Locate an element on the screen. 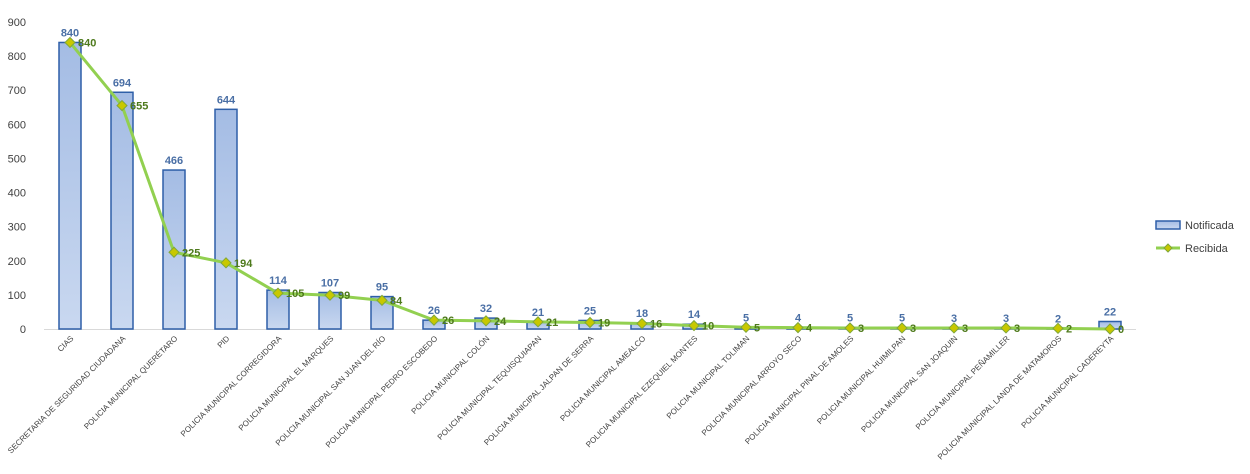 The width and height of the screenshot is (1250, 474). bar-data-label: 21 is located at coordinates (538, 313).